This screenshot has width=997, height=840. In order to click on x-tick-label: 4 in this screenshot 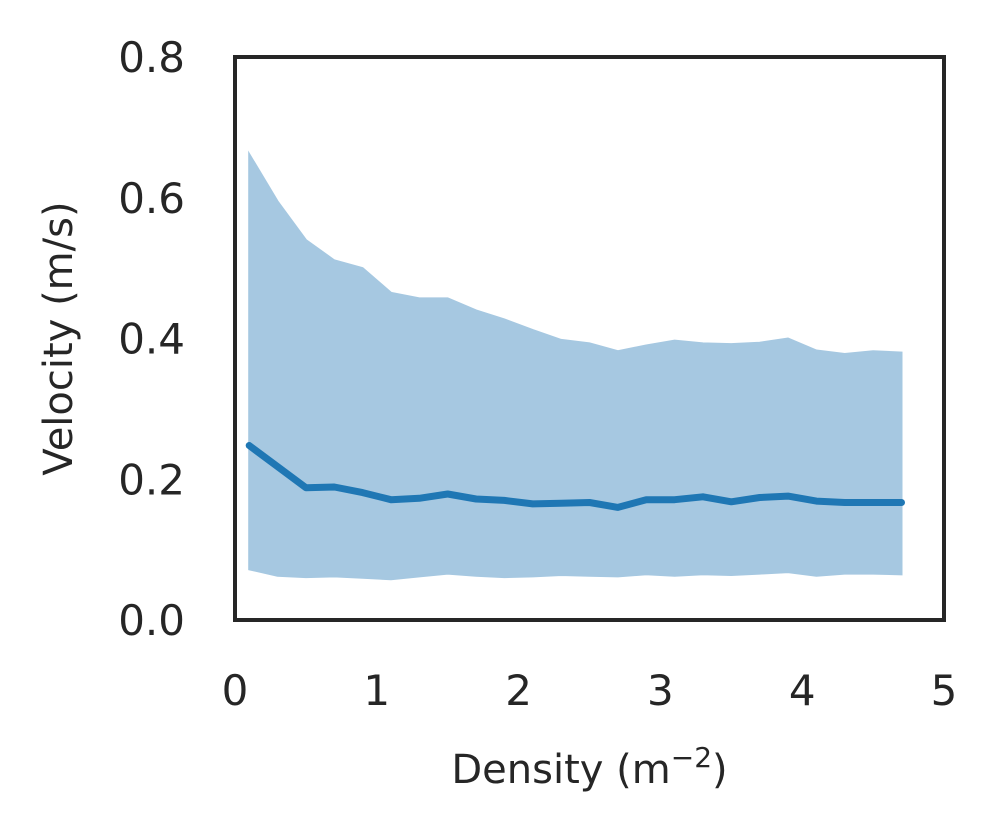, I will do `click(802, 690)`.